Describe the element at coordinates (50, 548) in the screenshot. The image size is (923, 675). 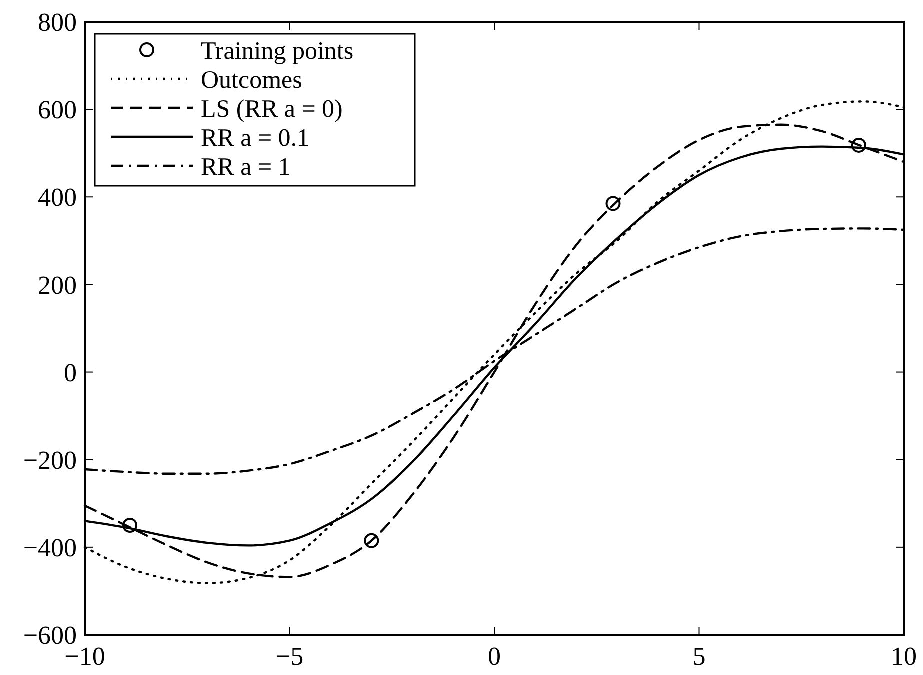
I see `y-tick-label: −400` at that location.